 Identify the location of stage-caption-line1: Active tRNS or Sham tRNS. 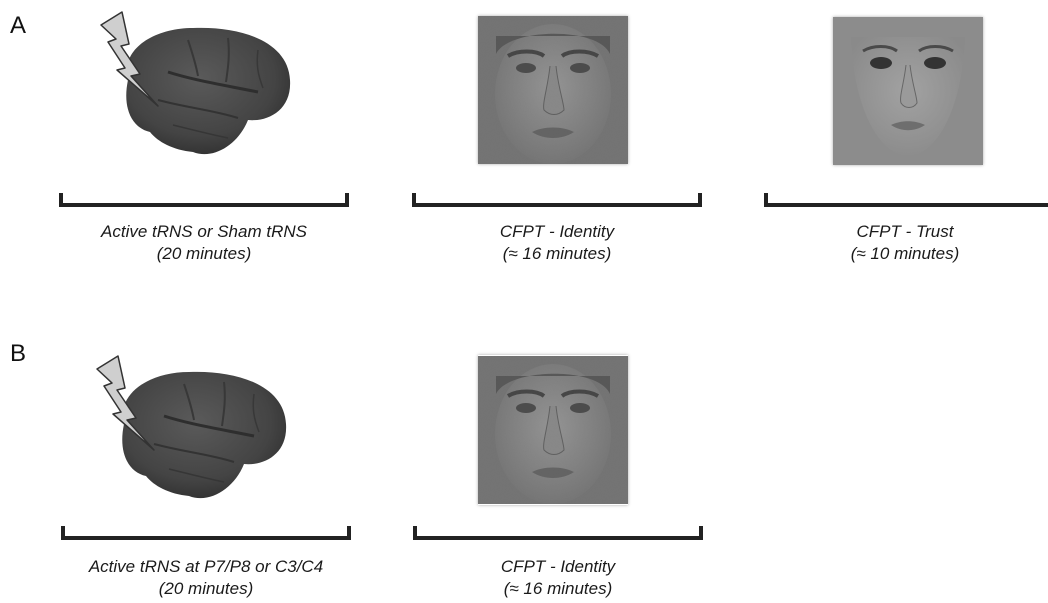
(204, 231).